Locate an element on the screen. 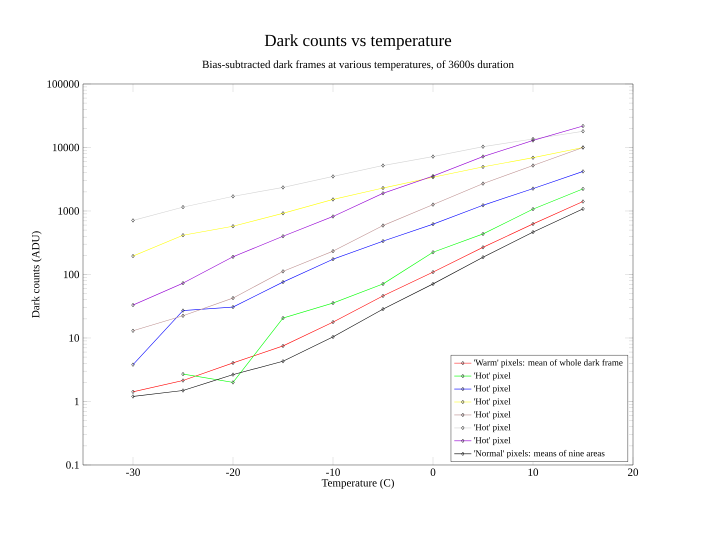  x-axis-title: Temperature (C) is located at coordinates (358, 483).